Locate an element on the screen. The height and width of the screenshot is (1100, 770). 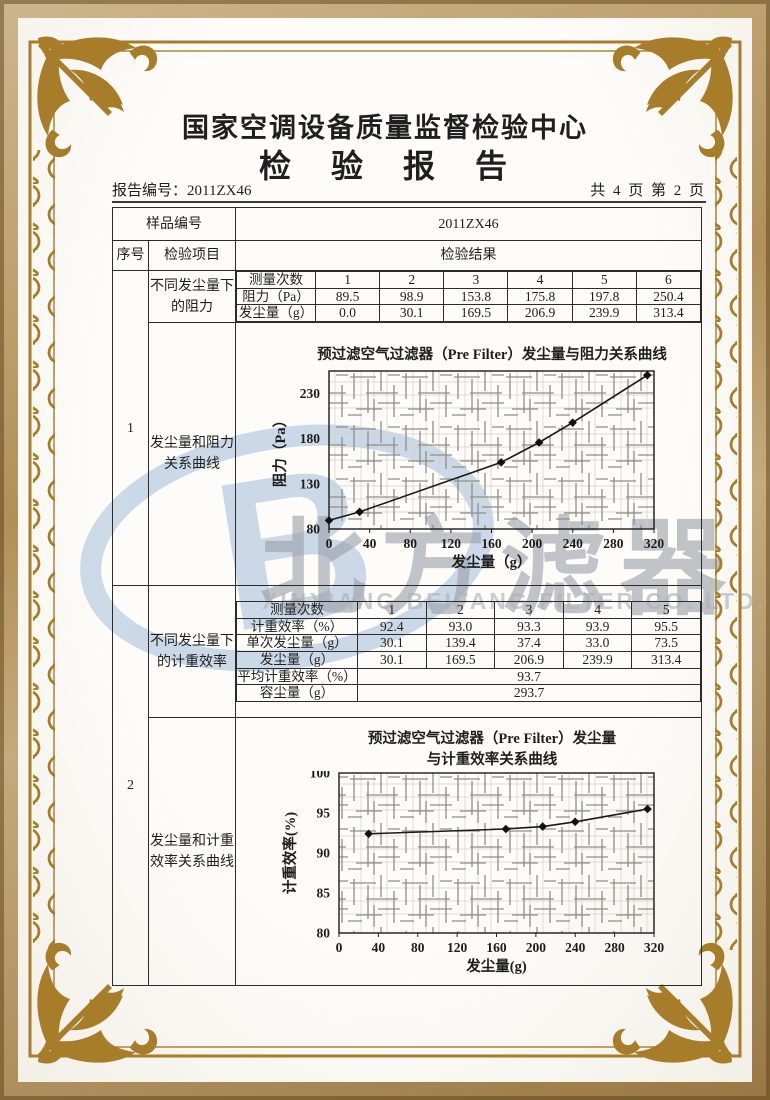
subtable-value: 37.4 is located at coordinates (529, 643).